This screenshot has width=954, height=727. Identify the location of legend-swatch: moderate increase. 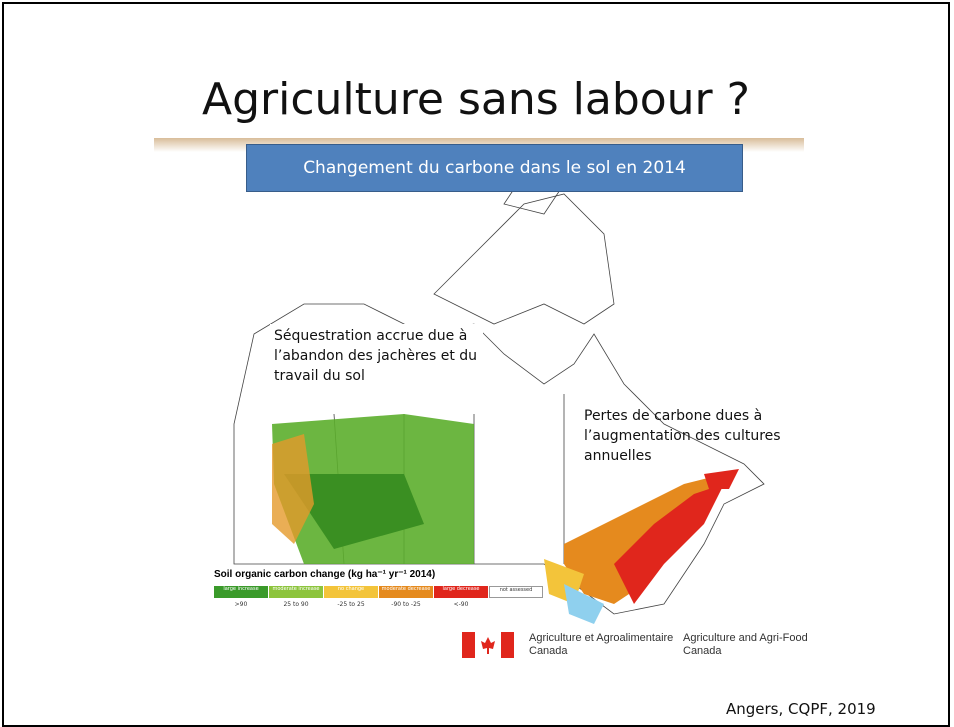
(296, 592).